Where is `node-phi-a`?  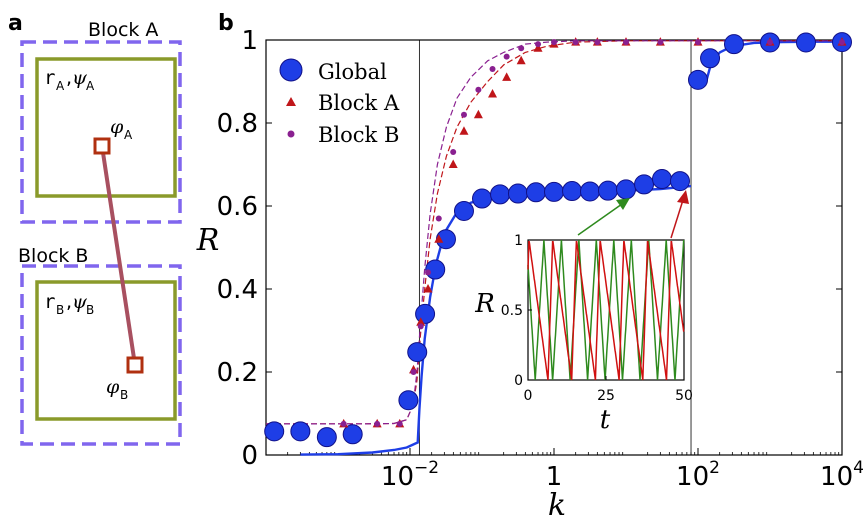 node-phi-a is located at coordinates (102, 146).